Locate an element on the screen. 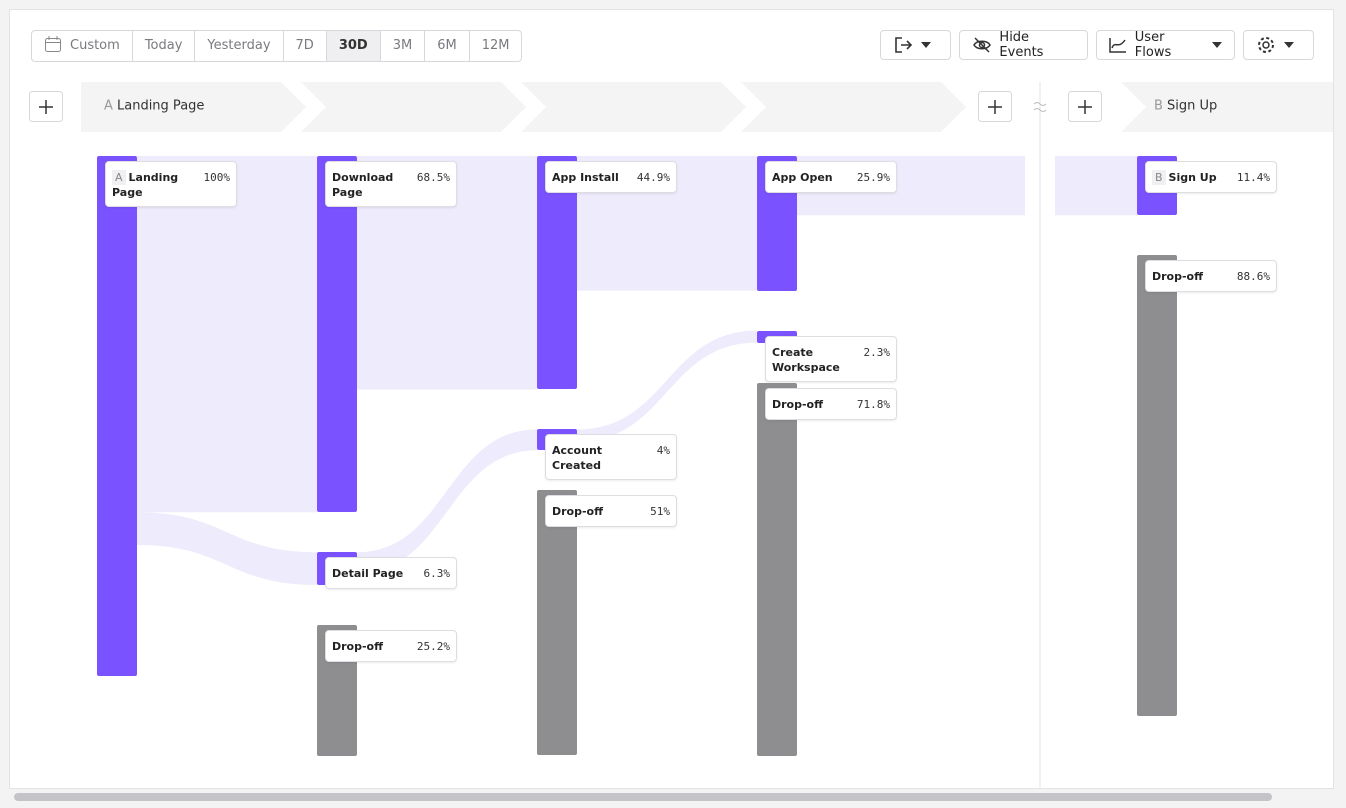 The image size is (1346, 808). flow-node-label: Account Created 4% is located at coordinates (611, 457).